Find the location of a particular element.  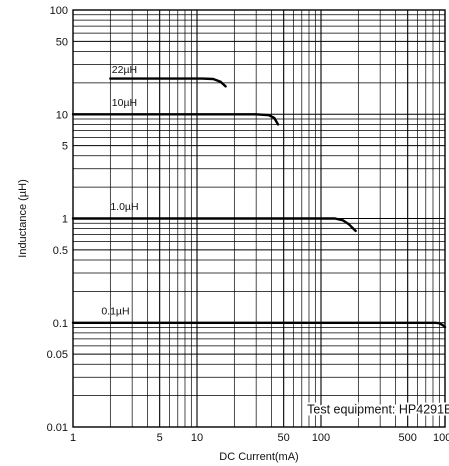

x-tick-label: 1 is located at coordinates (73, 438).